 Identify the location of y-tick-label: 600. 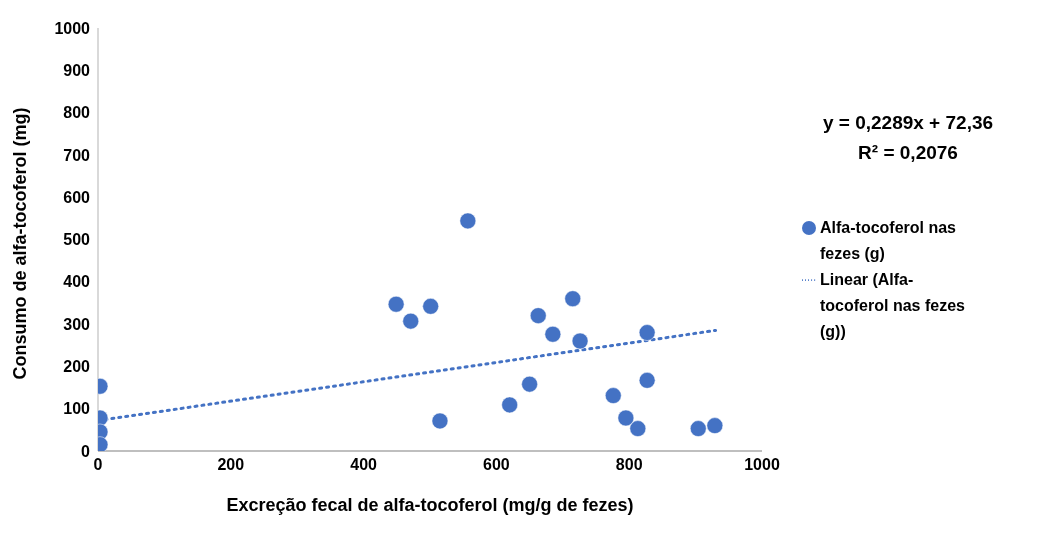
(77, 197).